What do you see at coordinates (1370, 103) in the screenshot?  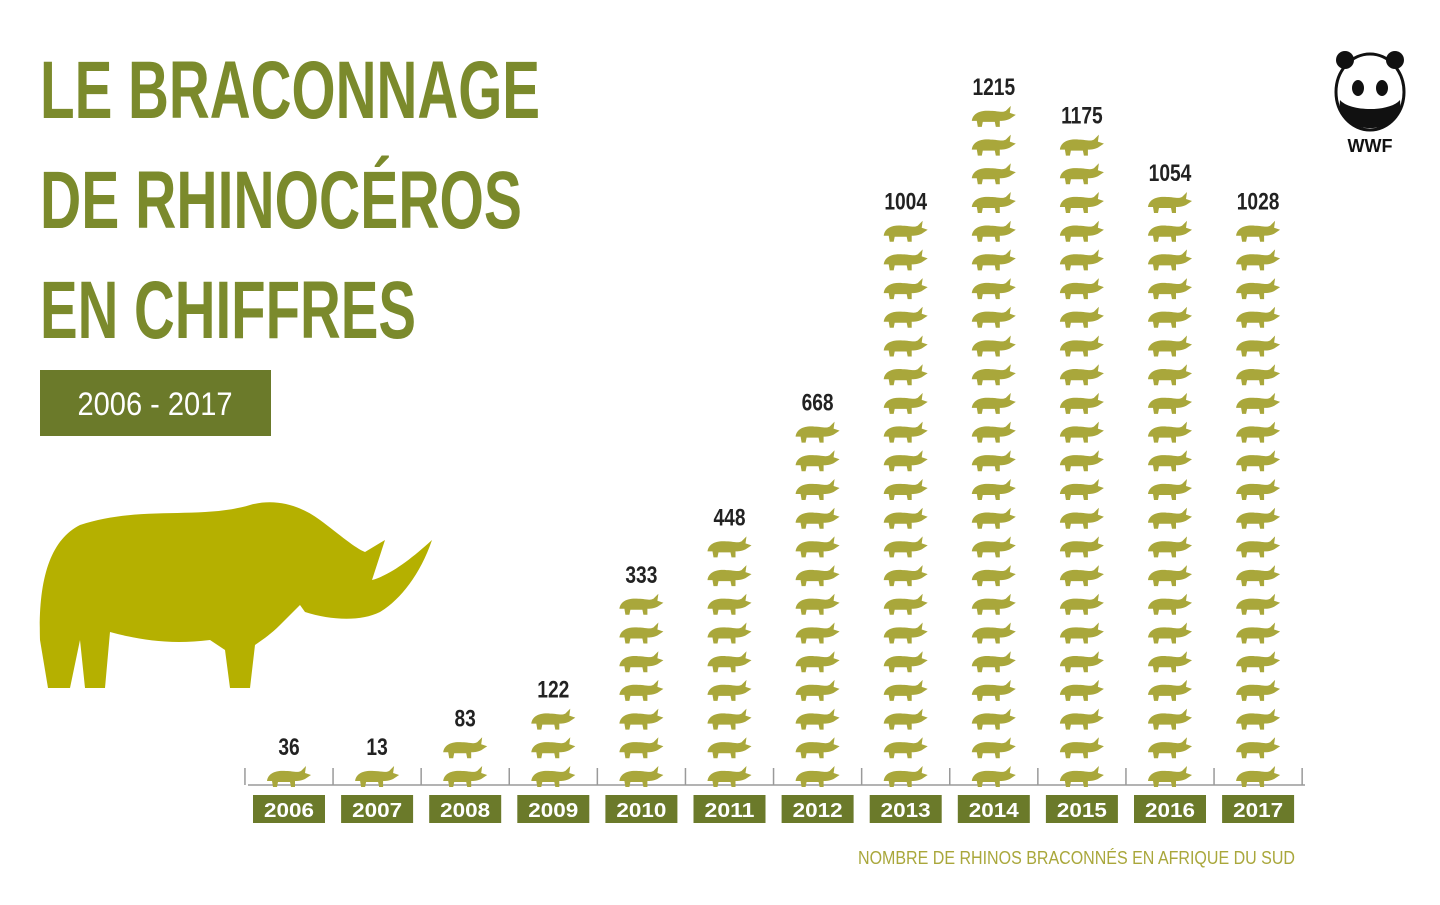 I see `wwf-logo: WWF` at bounding box center [1370, 103].